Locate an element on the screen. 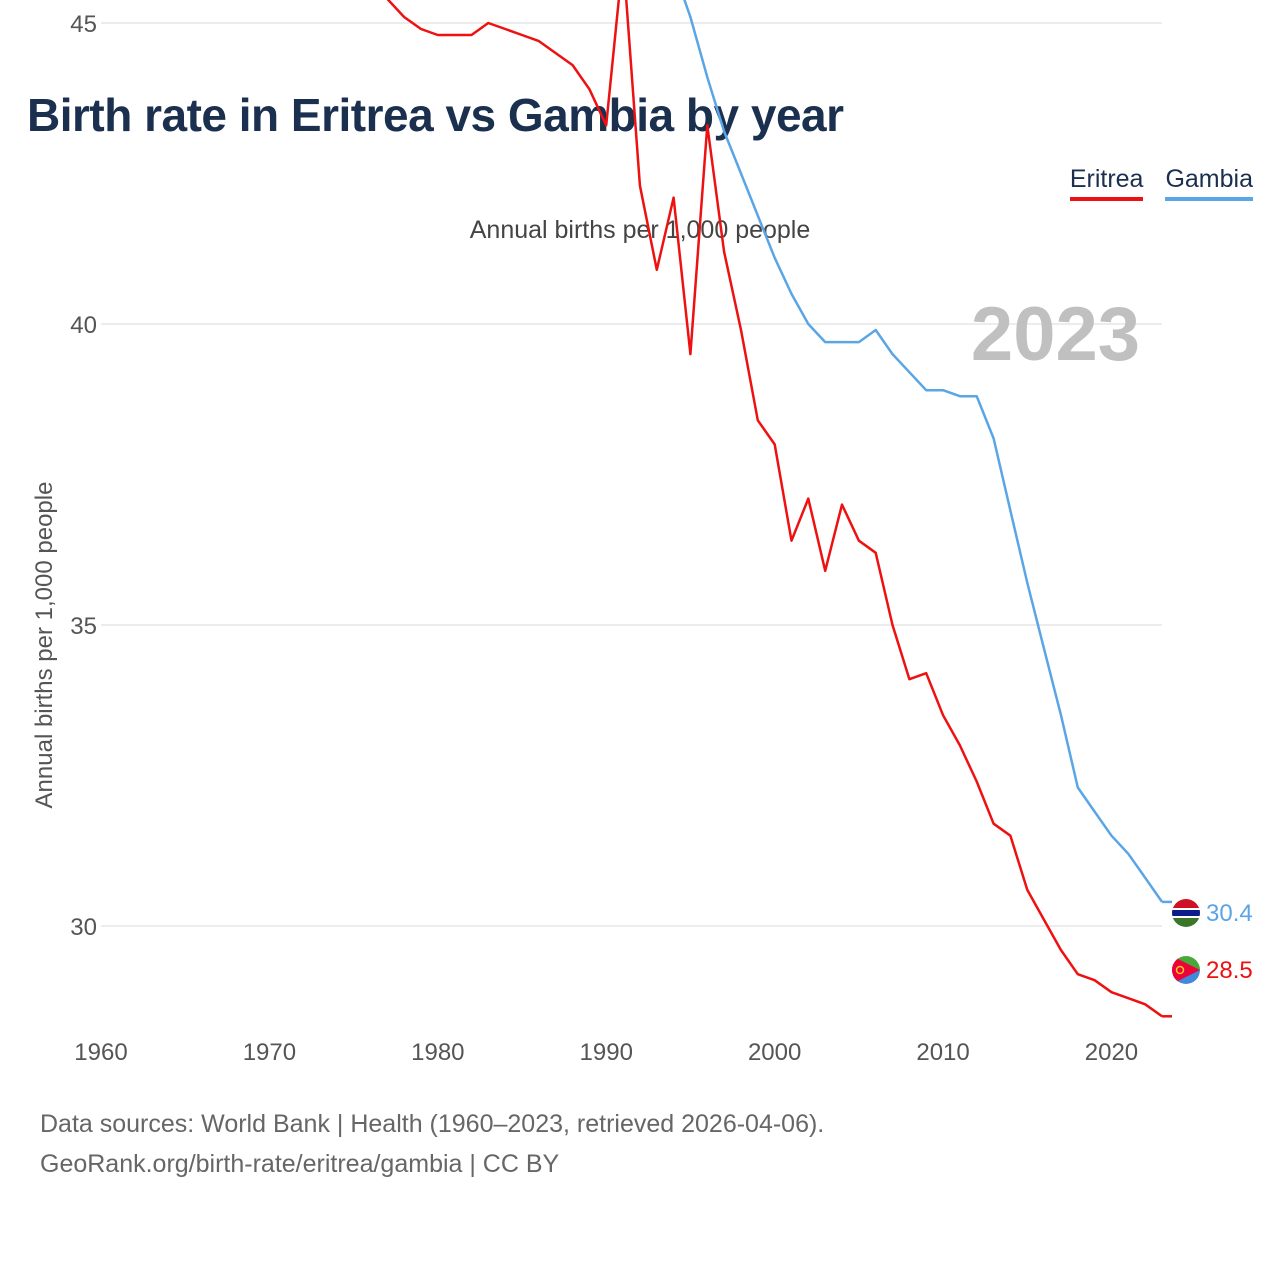 The height and width of the screenshot is (1280, 1280). x-tick-label: 1980 is located at coordinates (437, 1052).